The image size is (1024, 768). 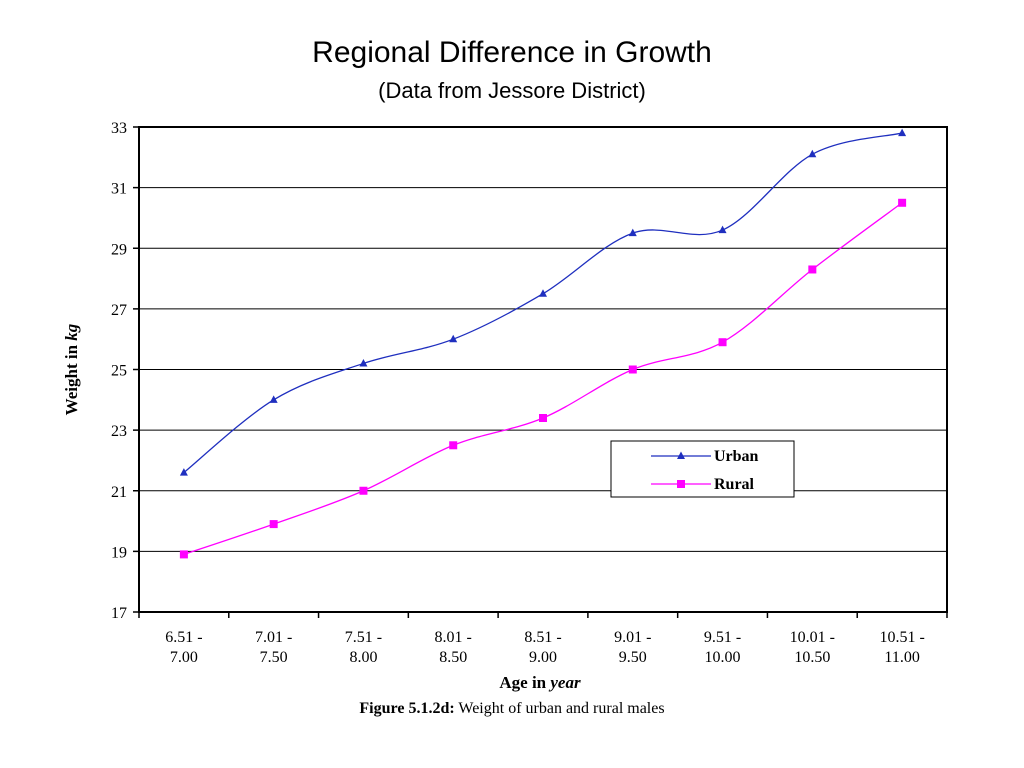 I want to click on legend-marker-urban, so click(x=681, y=455).